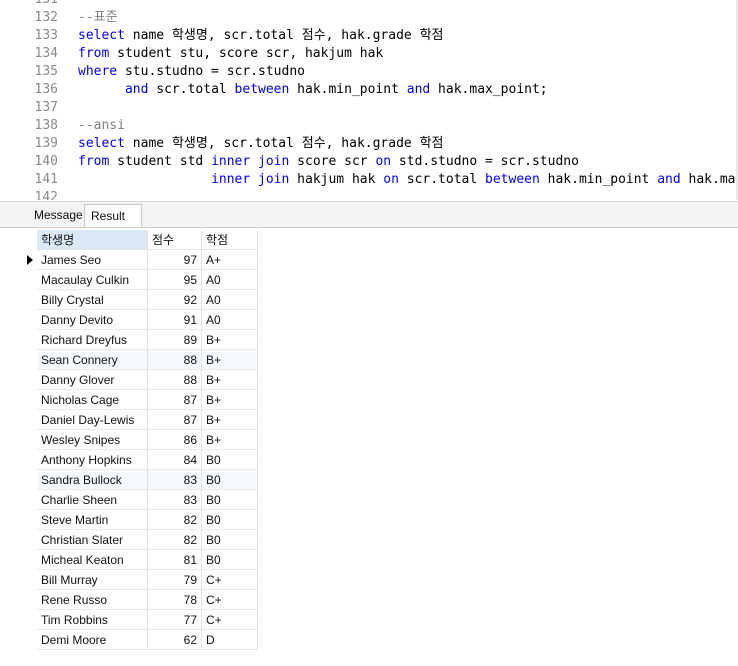  Describe the element at coordinates (92, 600) in the screenshot. I see `cell-name: Rene Russo` at that location.